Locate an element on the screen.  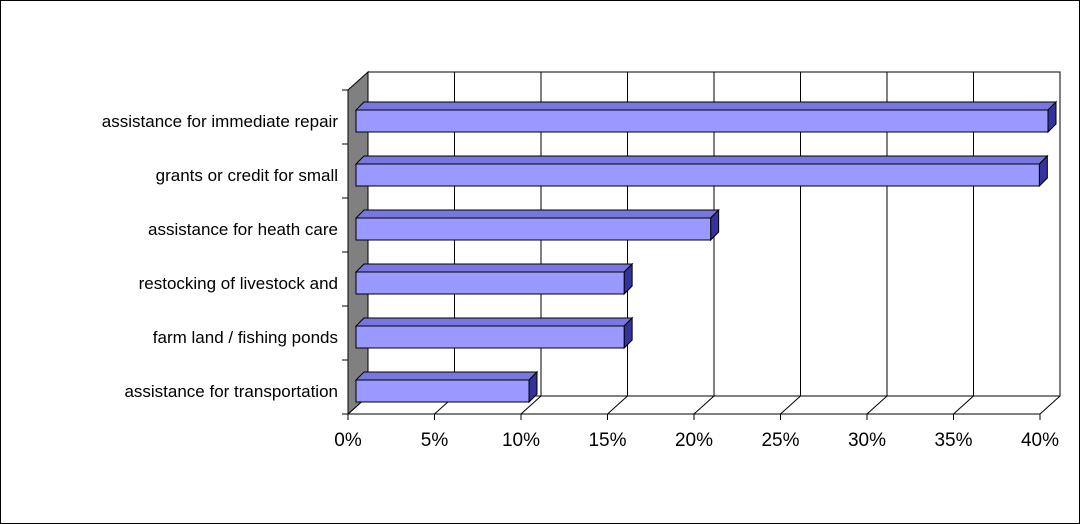
category-label: farm land / fishing ponds is located at coordinates (245, 337).